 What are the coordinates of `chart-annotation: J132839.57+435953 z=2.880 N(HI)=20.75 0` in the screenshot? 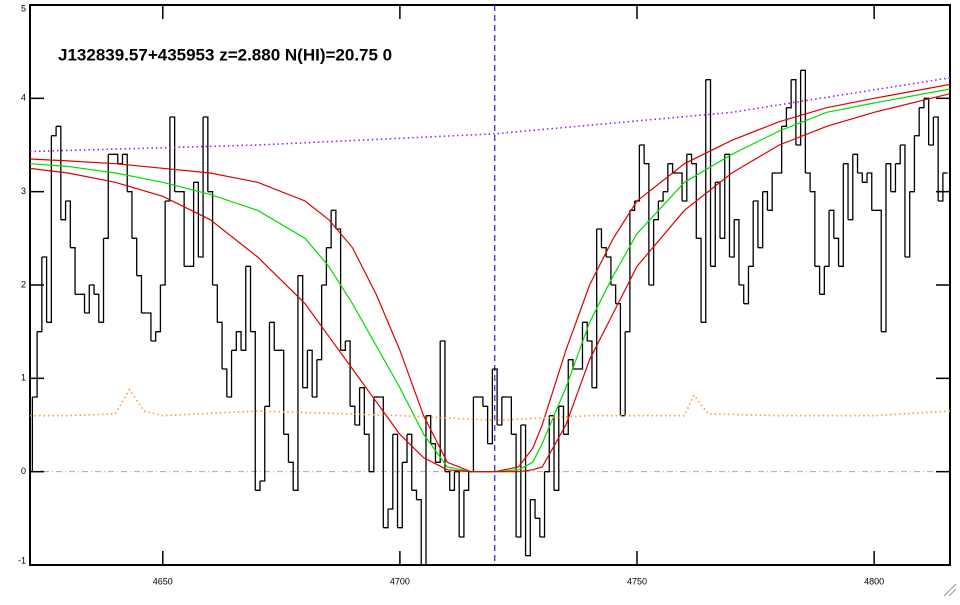 It's located at (225, 54).